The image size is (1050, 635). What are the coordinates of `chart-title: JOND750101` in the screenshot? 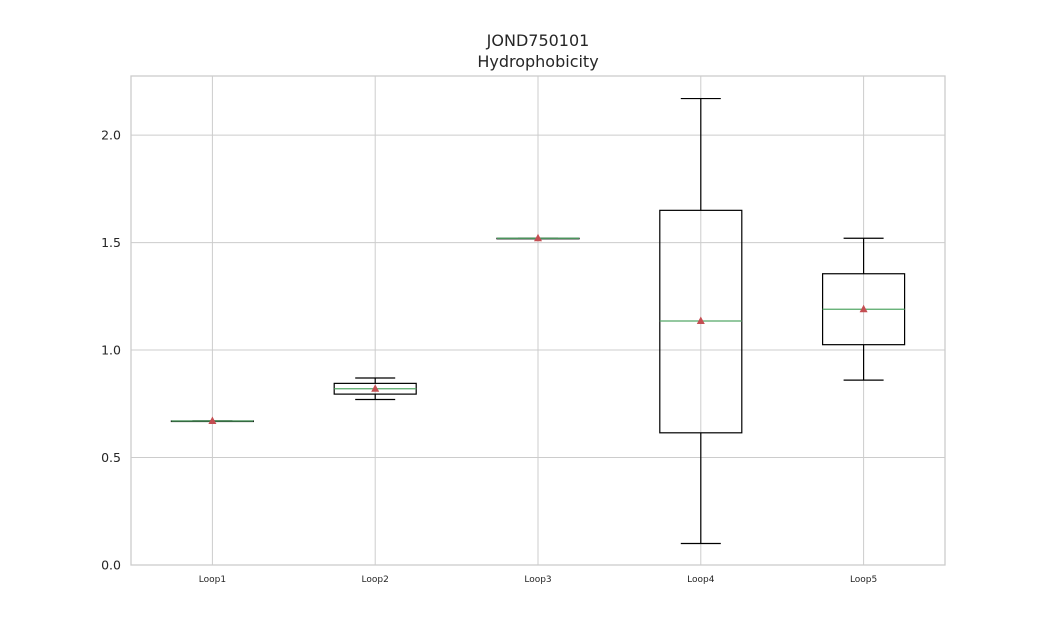 It's located at (538, 40).